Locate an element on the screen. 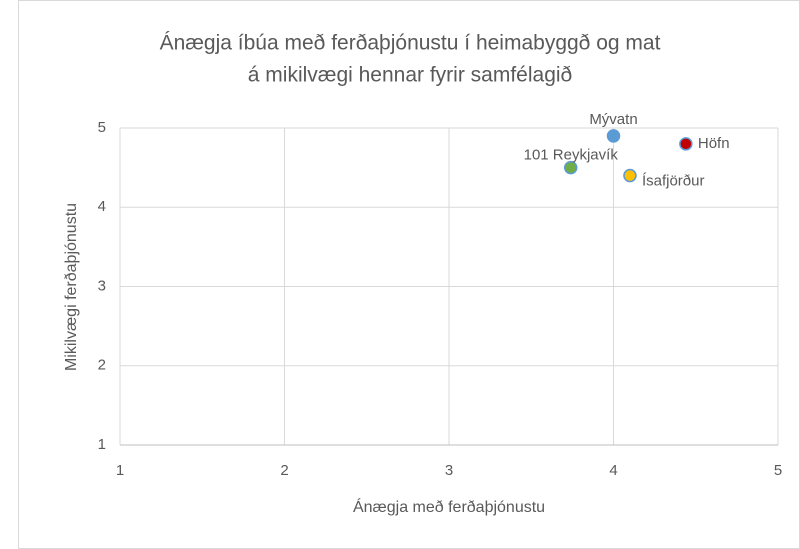 This screenshot has height=549, width=800. y-tick-label: 4 is located at coordinates (102, 206).